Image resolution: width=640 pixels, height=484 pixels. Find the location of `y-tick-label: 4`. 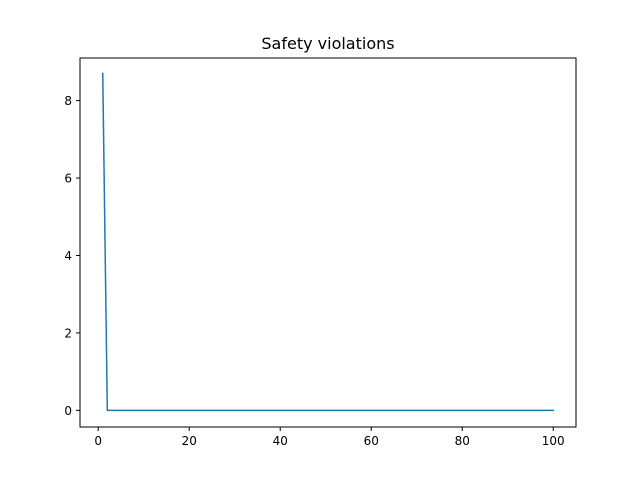

y-tick-label: 4 is located at coordinates (68, 256).